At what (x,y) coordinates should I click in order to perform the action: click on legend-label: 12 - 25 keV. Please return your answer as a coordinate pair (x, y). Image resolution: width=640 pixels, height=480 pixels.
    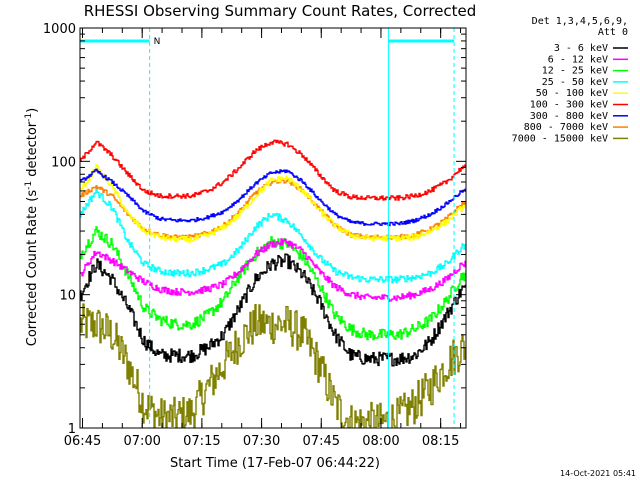
    Looking at the image, I should click on (575, 71).